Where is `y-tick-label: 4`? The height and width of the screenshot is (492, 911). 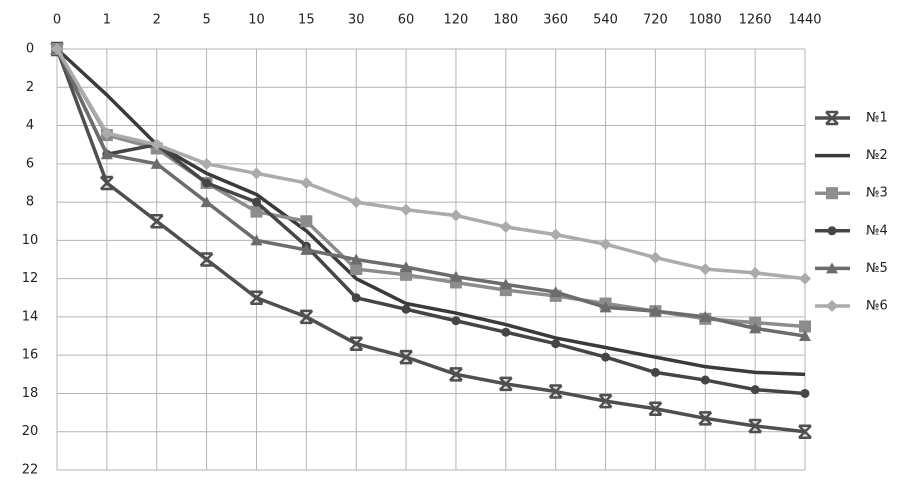
y-tick-label: 4 is located at coordinates (30, 125).